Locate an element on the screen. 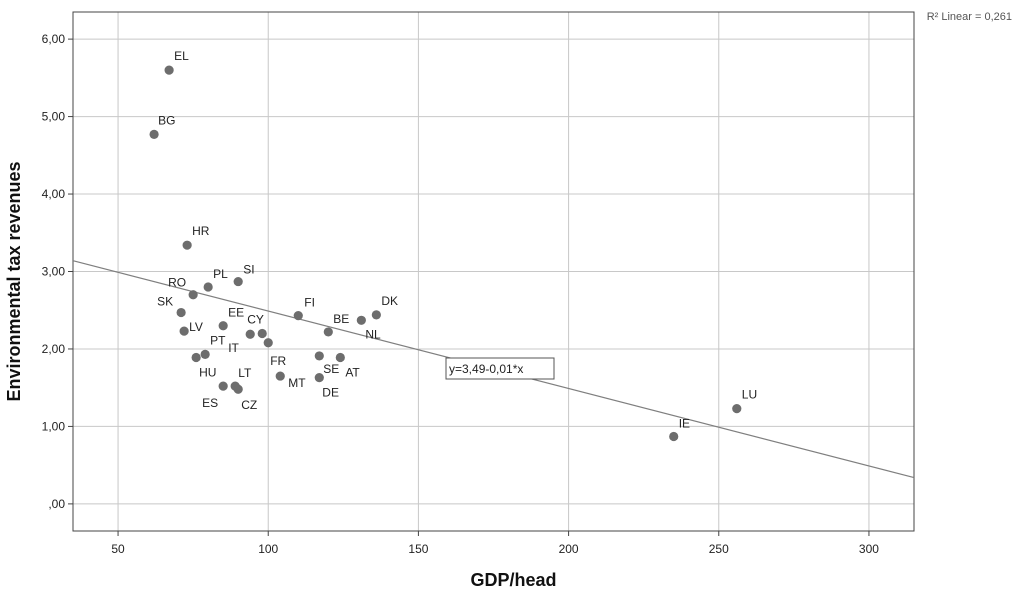  point-label: LT is located at coordinates (245, 373).